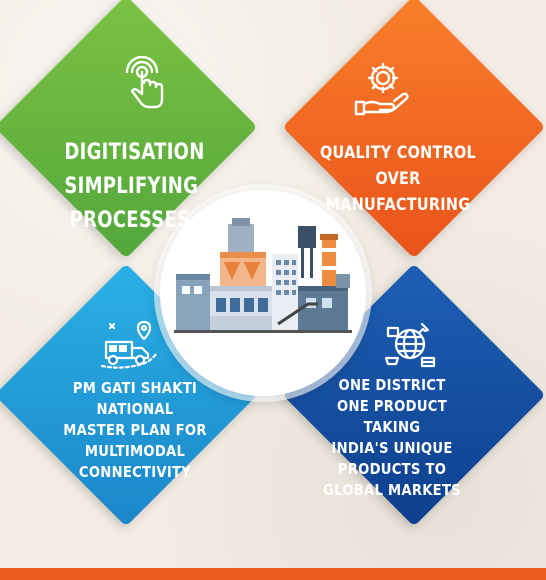 The width and height of the screenshot is (546, 580). Describe the element at coordinates (392, 490) in the screenshot. I see `label-line: GLOBAL MARKETS` at that location.